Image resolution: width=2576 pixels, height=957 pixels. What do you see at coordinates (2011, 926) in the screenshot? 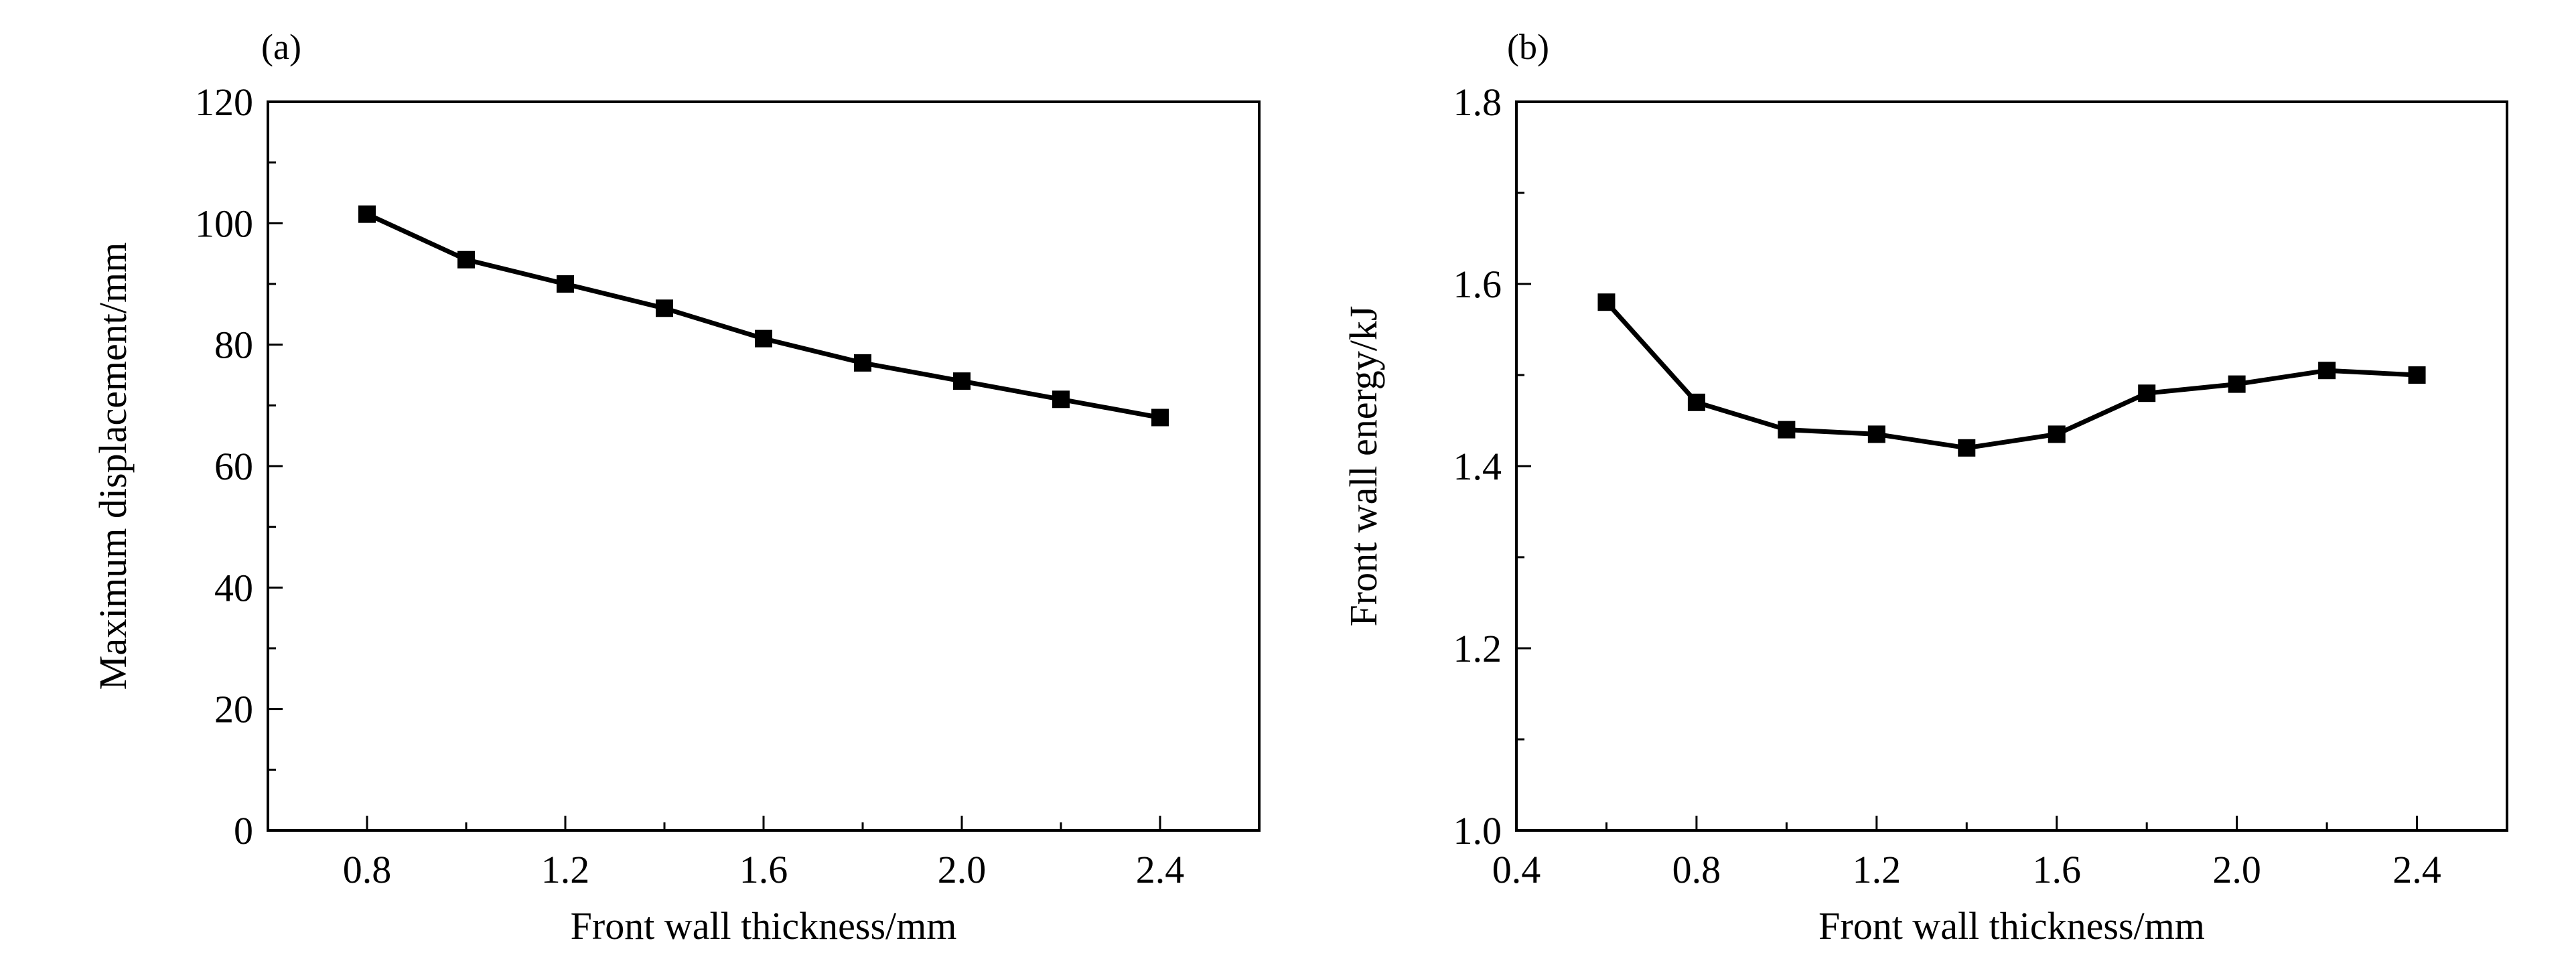
I see `x-axis-title-b: Front wall thickness/mm` at bounding box center [2011, 926].